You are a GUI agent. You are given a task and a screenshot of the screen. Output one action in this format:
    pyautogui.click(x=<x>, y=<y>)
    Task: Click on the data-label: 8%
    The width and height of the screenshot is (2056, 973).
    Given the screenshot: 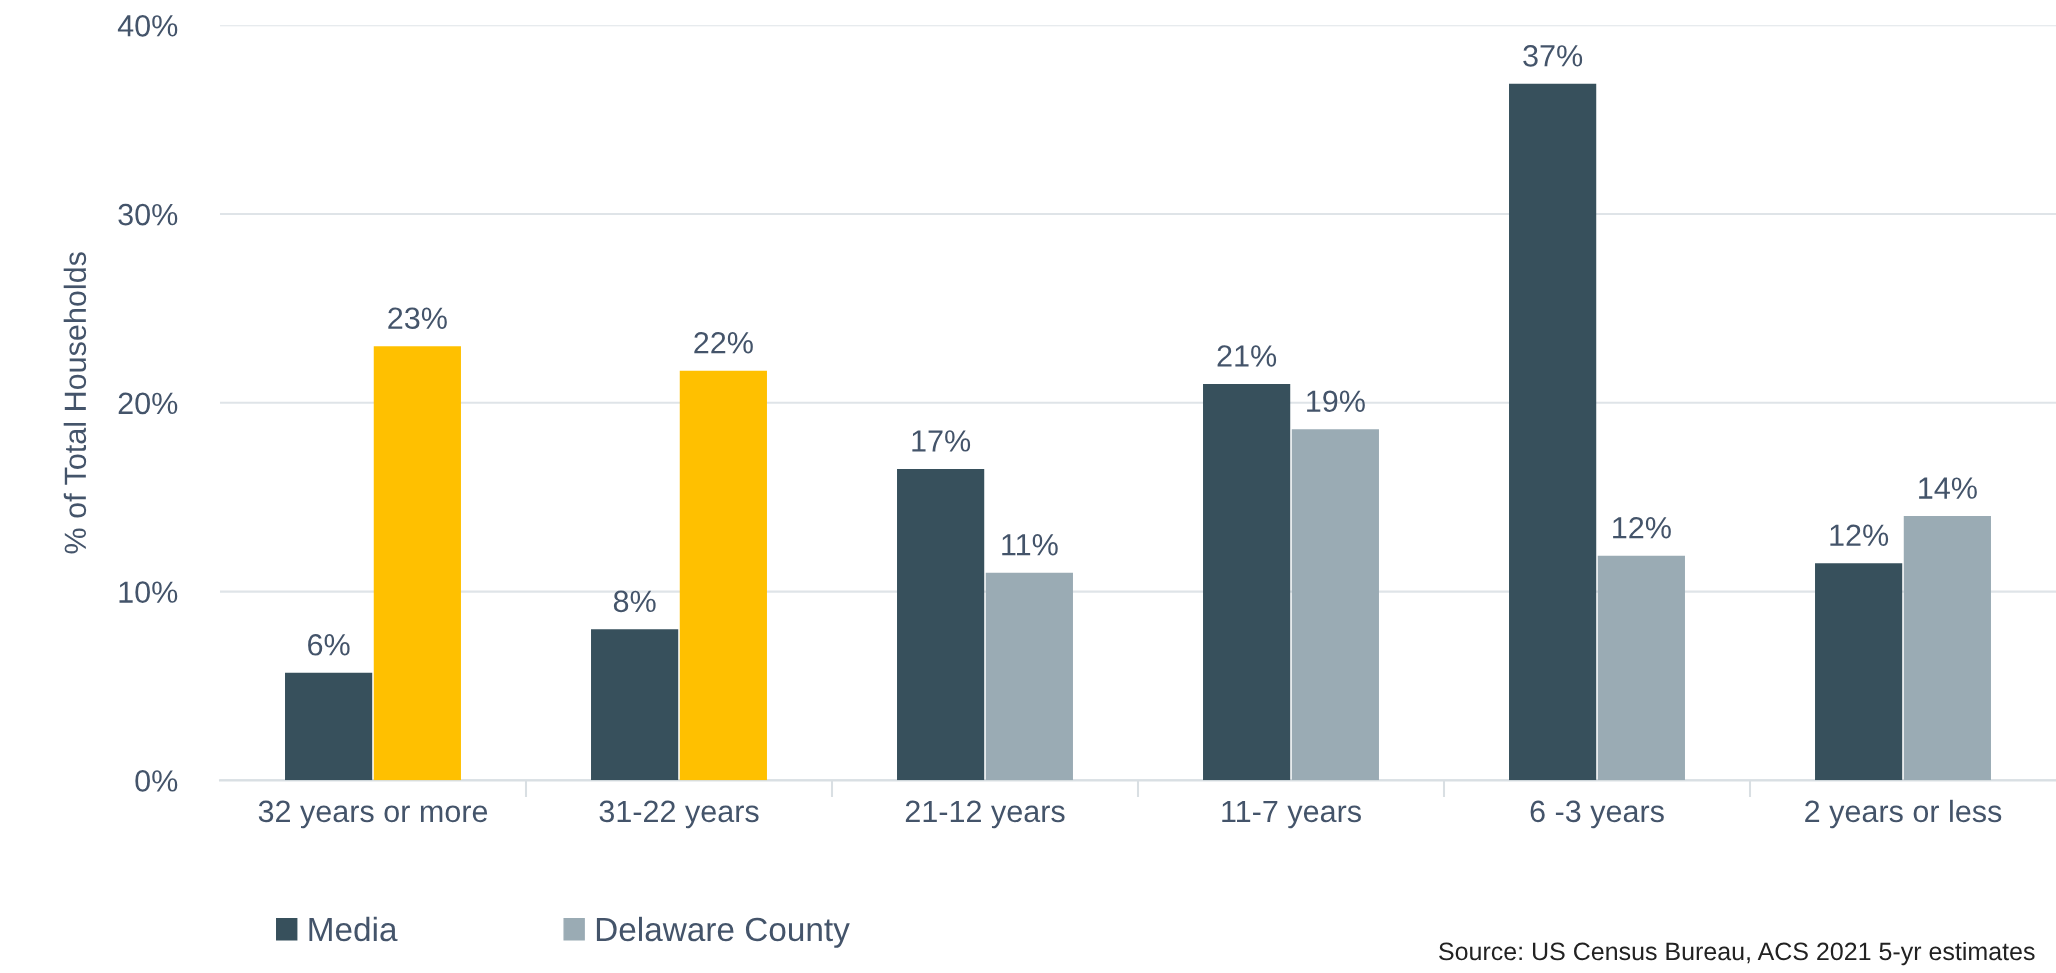 What is the action you would take?
    pyautogui.click(x=634, y=601)
    